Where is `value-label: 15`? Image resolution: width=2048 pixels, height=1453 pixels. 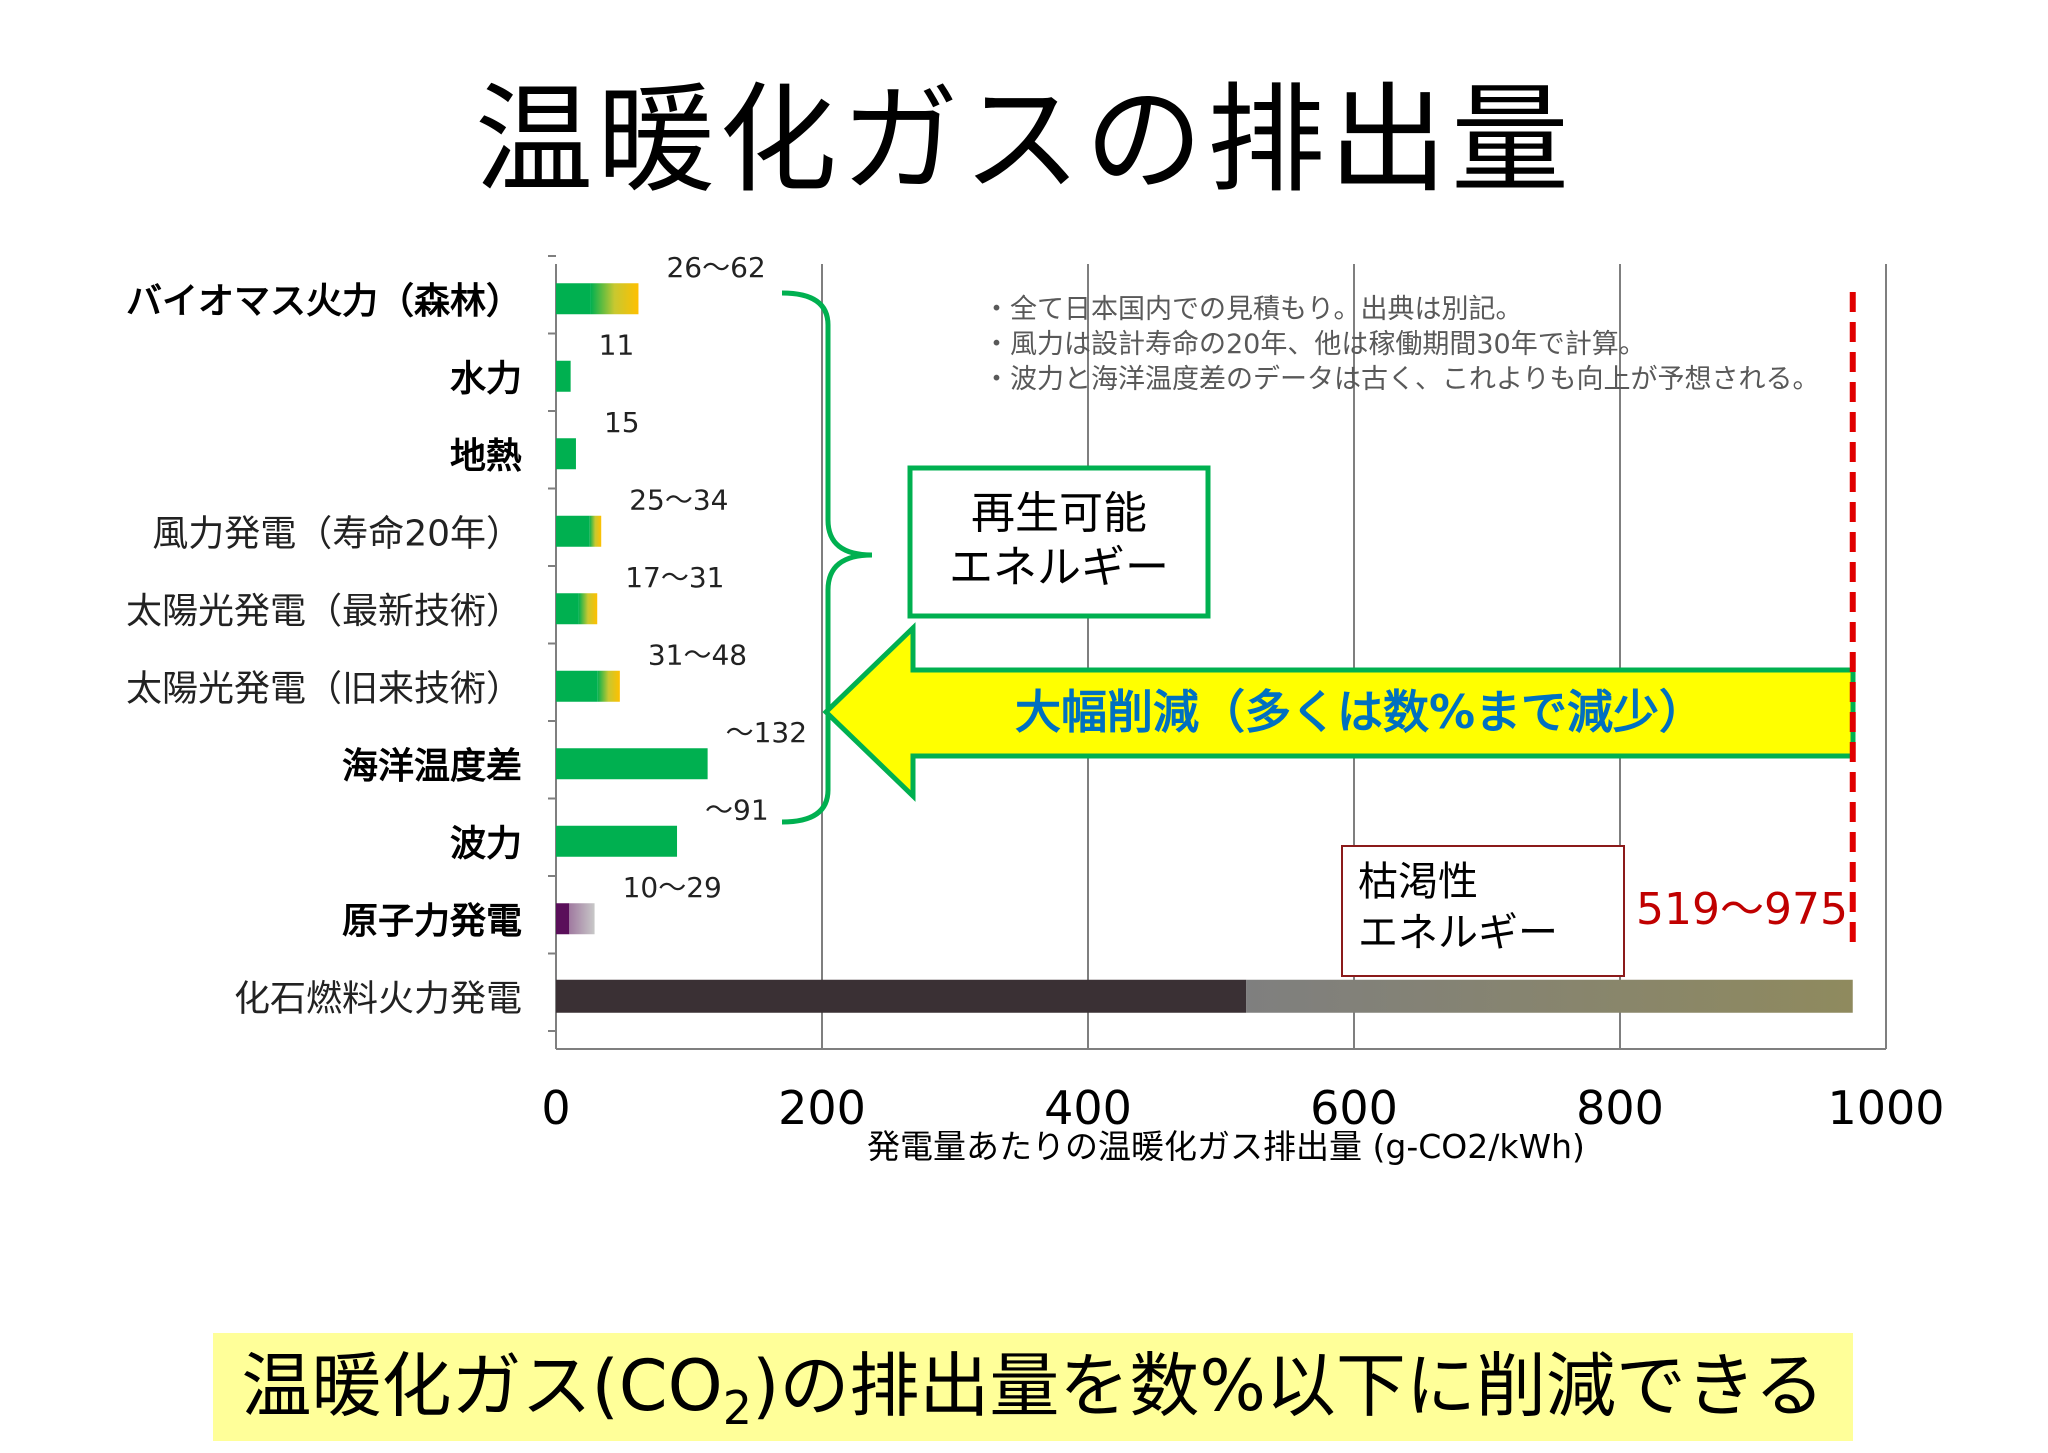 value-label: 15 is located at coordinates (622, 422).